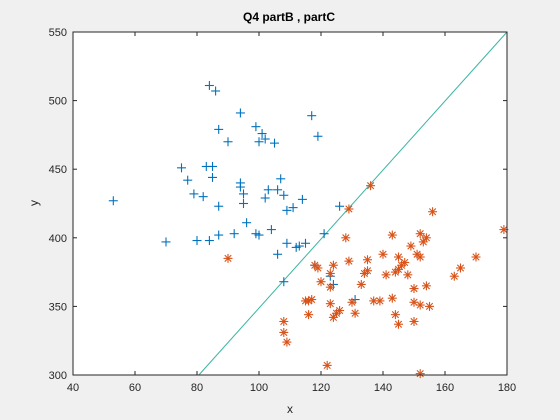  What do you see at coordinates (58, 239) in the screenshot?
I see `y-tick-label: 400` at bounding box center [58, 239].